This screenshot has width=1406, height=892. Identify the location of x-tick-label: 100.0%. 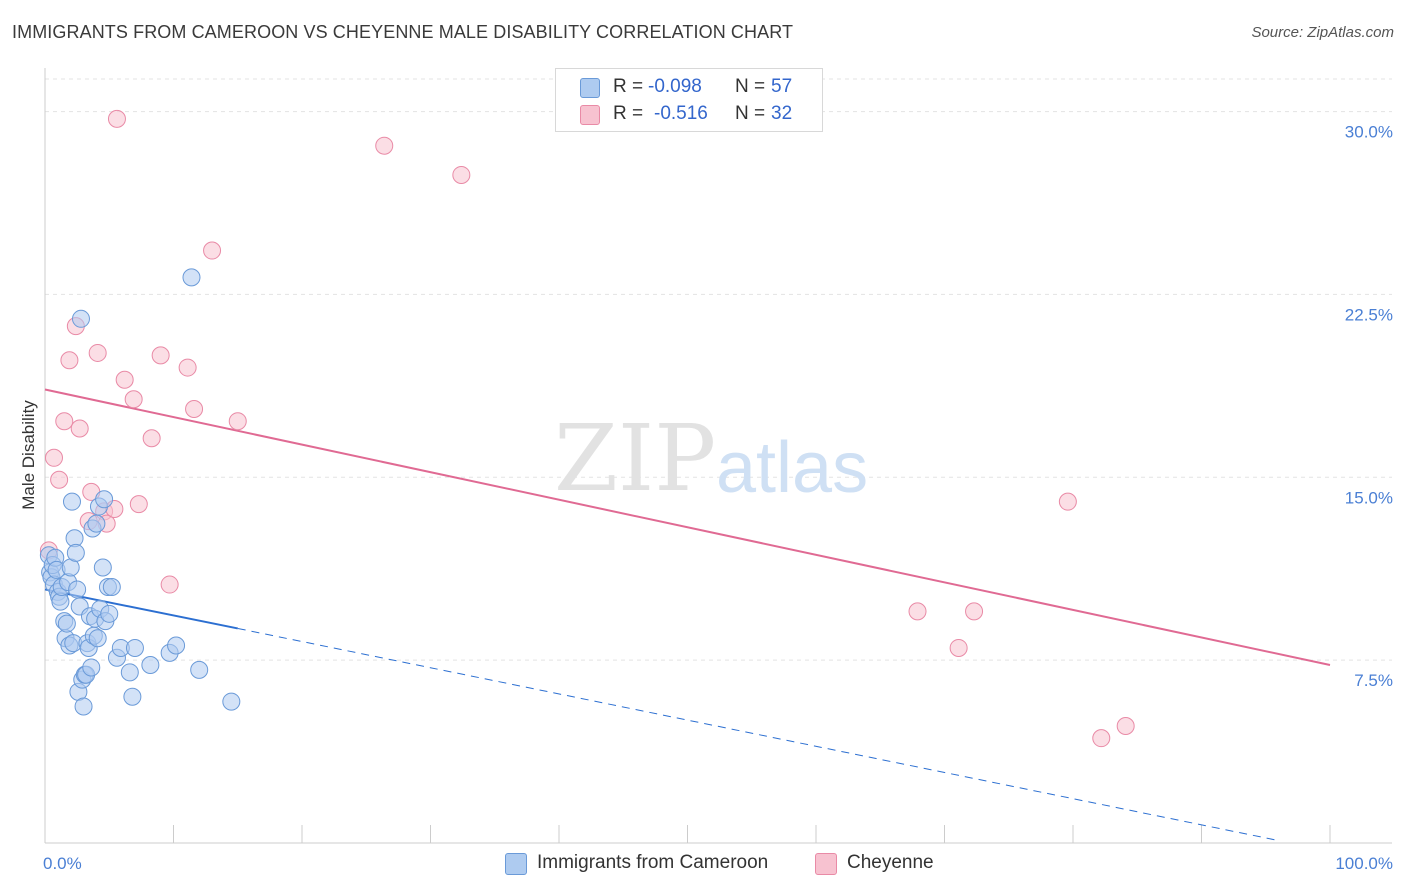
(1364, 863).